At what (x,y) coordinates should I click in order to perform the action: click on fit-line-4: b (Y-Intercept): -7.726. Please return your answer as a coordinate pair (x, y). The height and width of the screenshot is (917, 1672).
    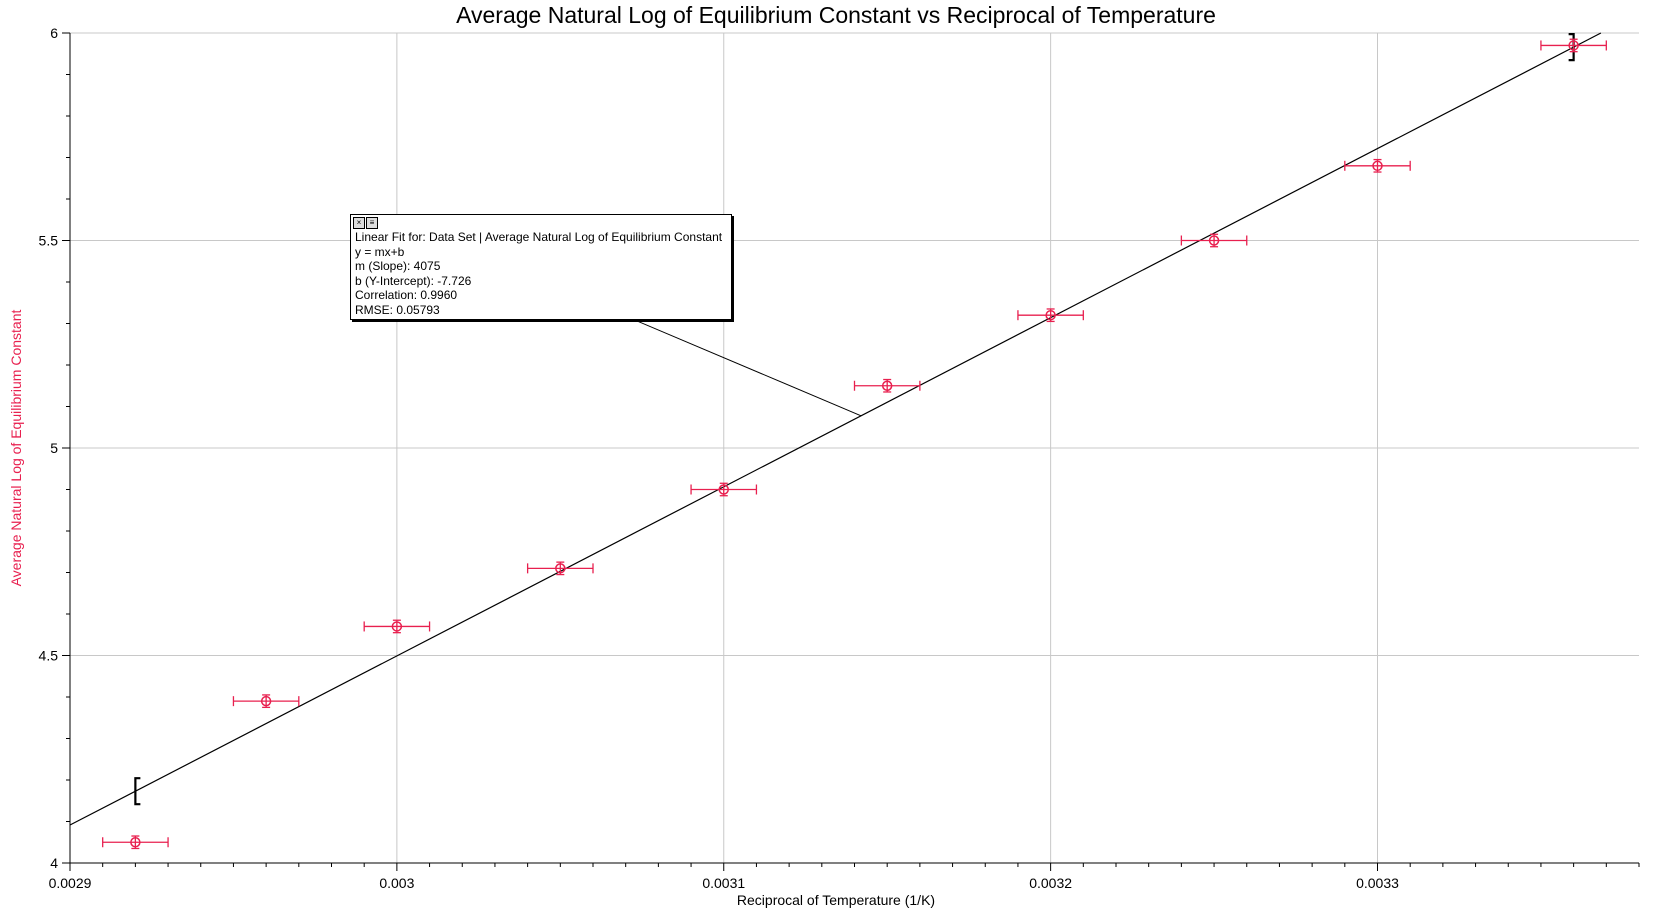
    Looking at the image, I should click on (413, 280).